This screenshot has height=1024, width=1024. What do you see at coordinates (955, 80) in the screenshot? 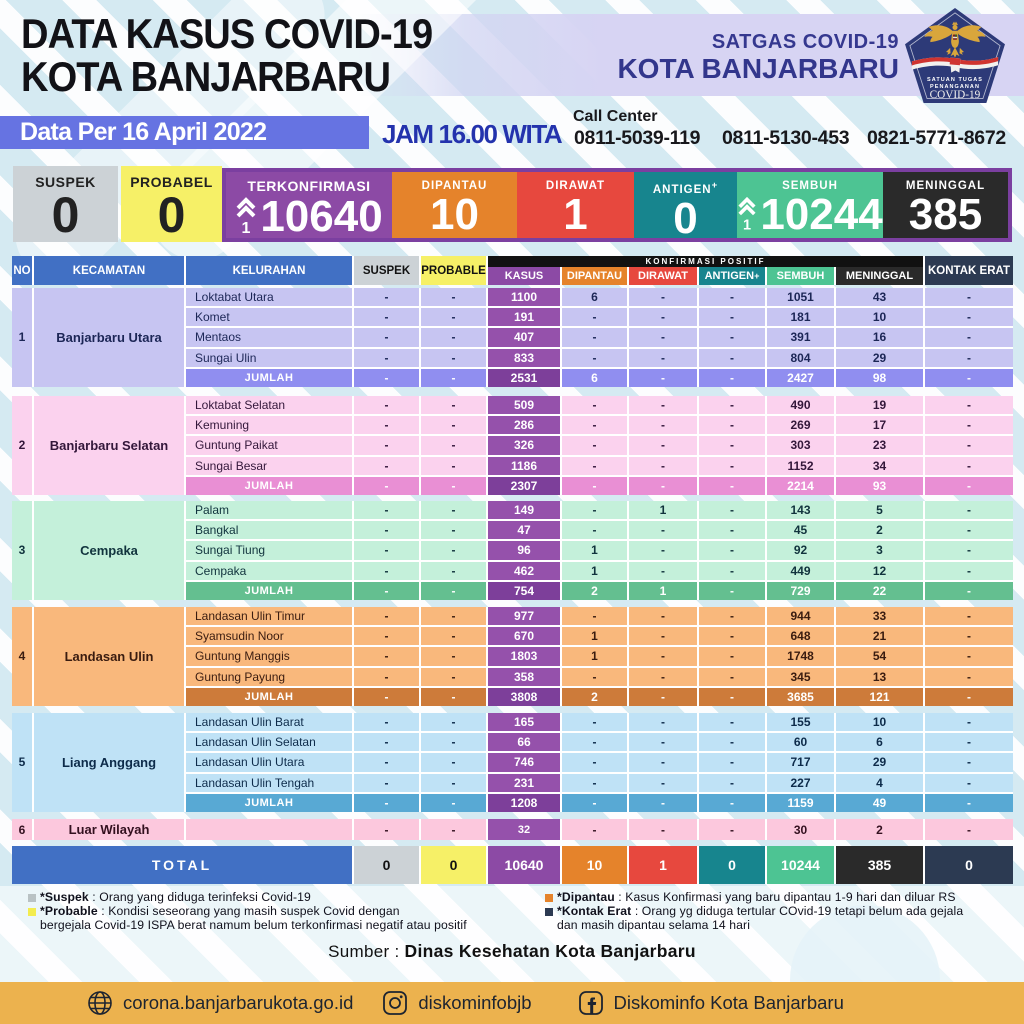
I see `svg-text: SATUAN TUGAS` at bounding box center [955, 80].